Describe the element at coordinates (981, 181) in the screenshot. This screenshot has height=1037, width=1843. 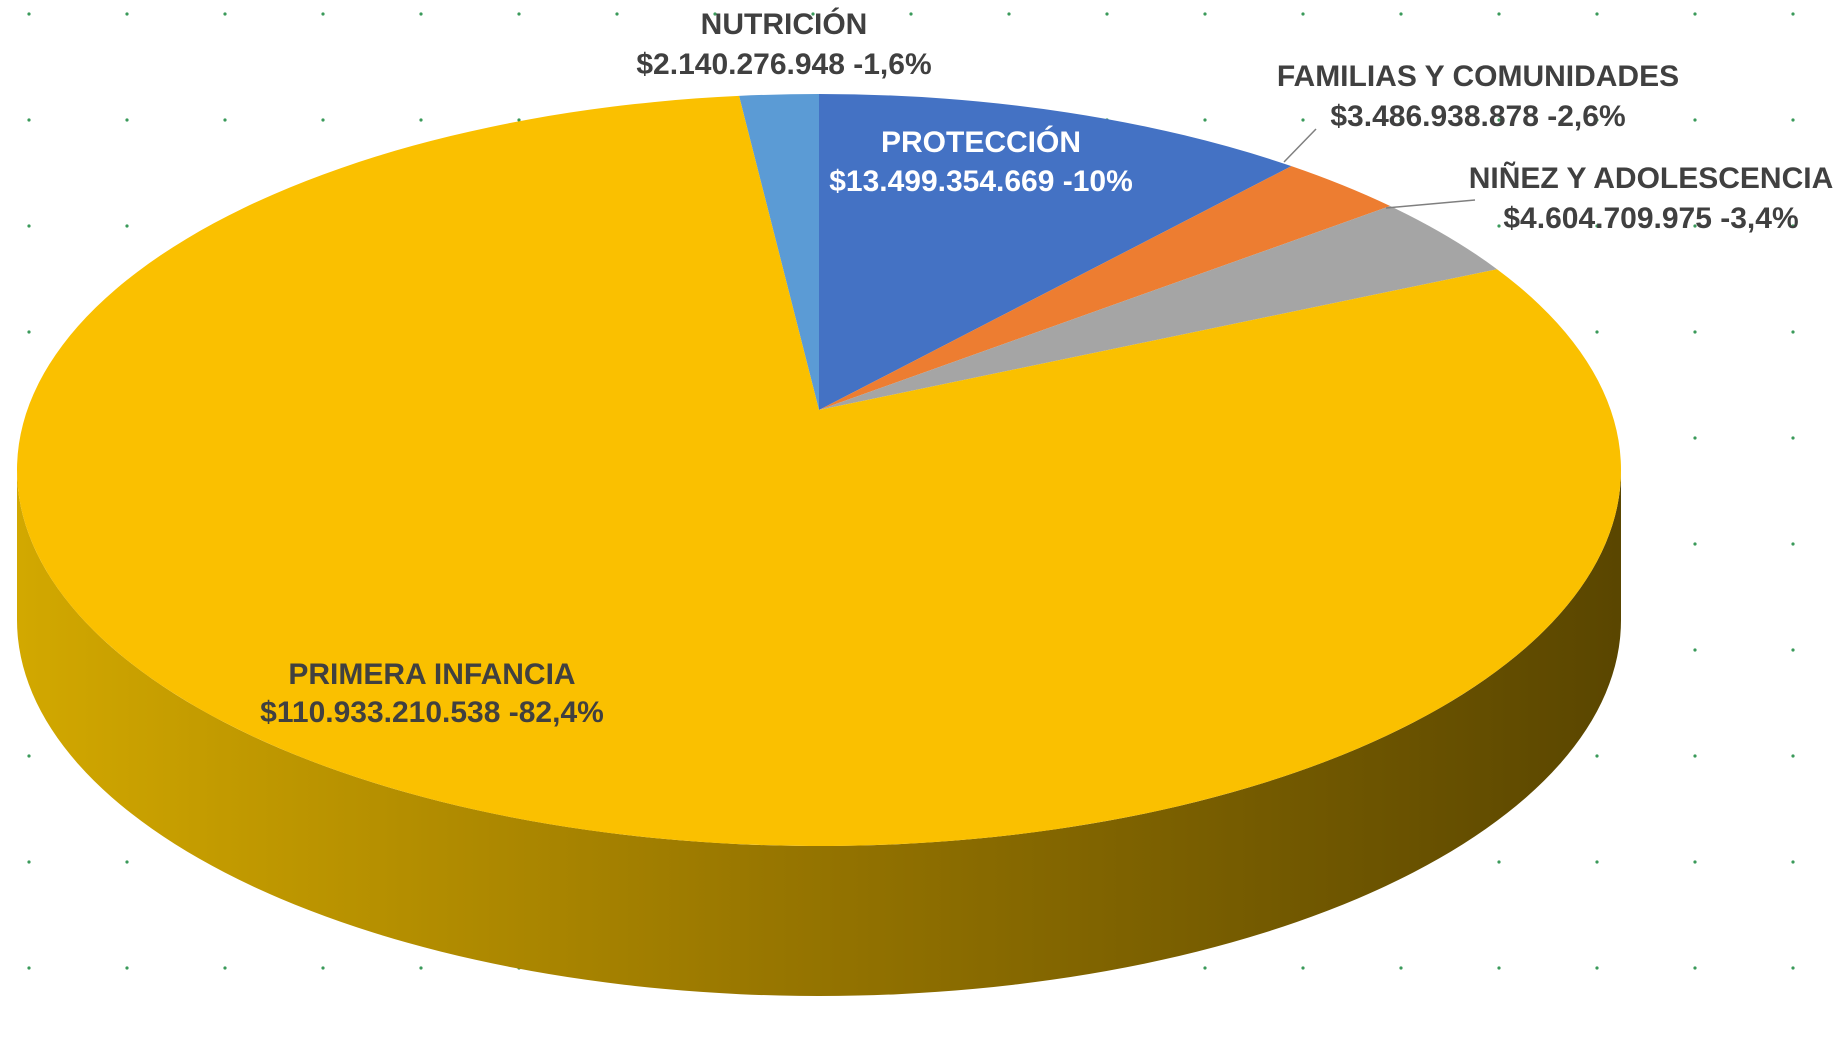
I see `value-label: $13.499.354.669 -10%` at that location.